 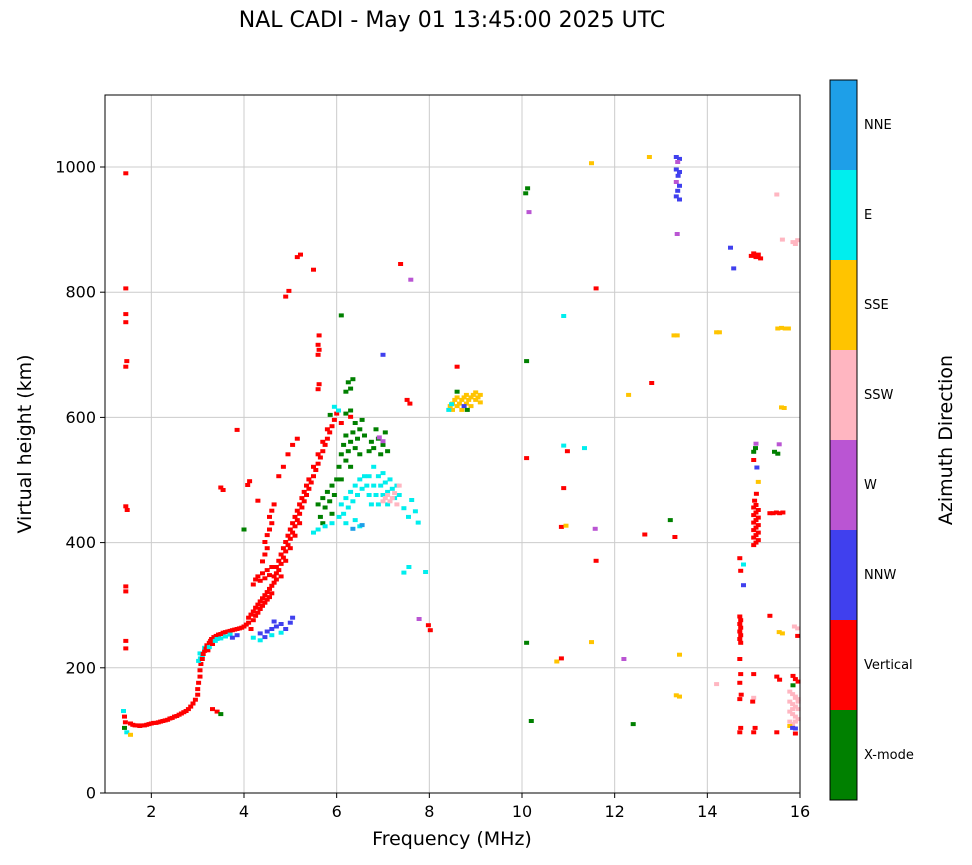 What do you see at coordinates (75, 166) in the screenshot?
I see `y-tick-label: 1000` at bounding box center [75, 166].